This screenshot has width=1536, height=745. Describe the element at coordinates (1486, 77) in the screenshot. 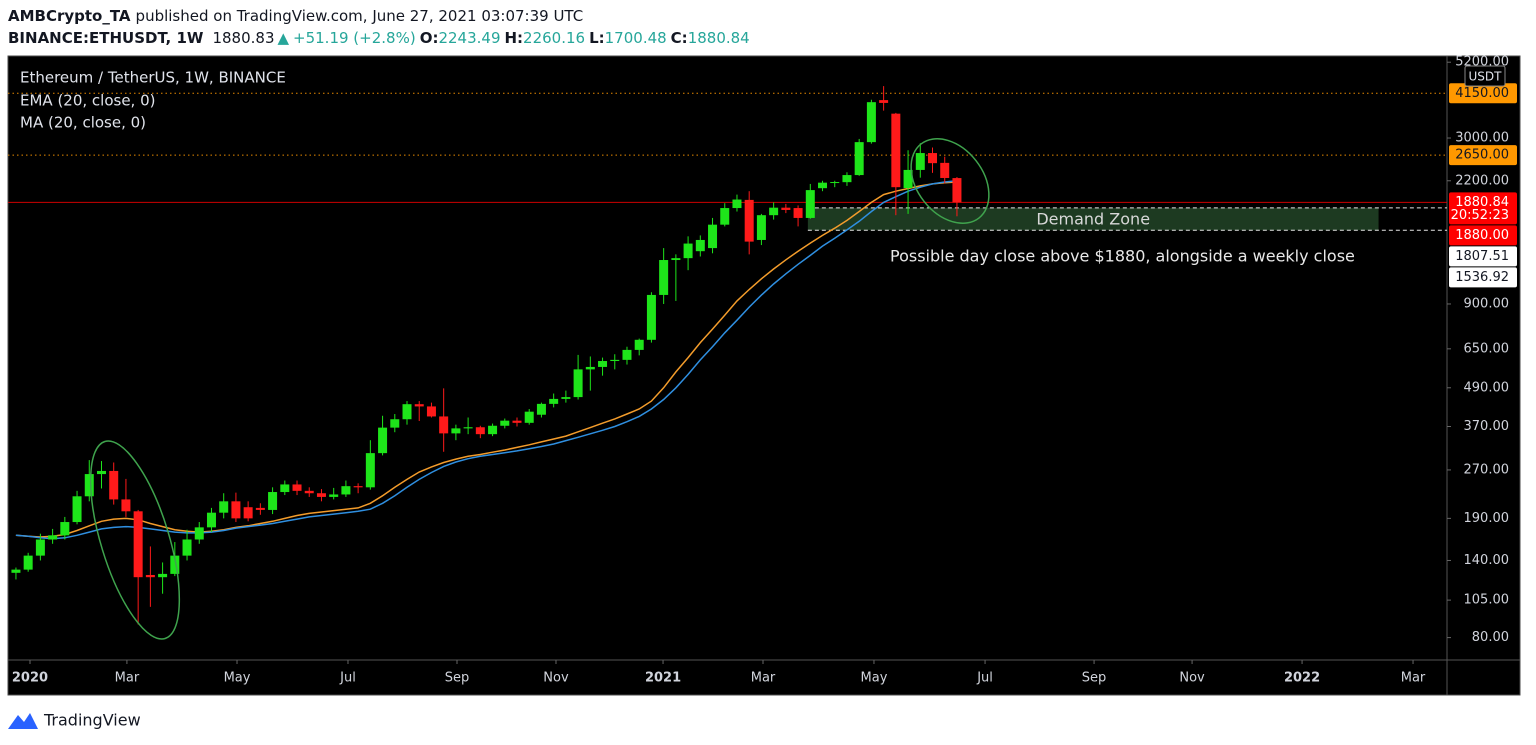

I see `currency: USDT` at that location.